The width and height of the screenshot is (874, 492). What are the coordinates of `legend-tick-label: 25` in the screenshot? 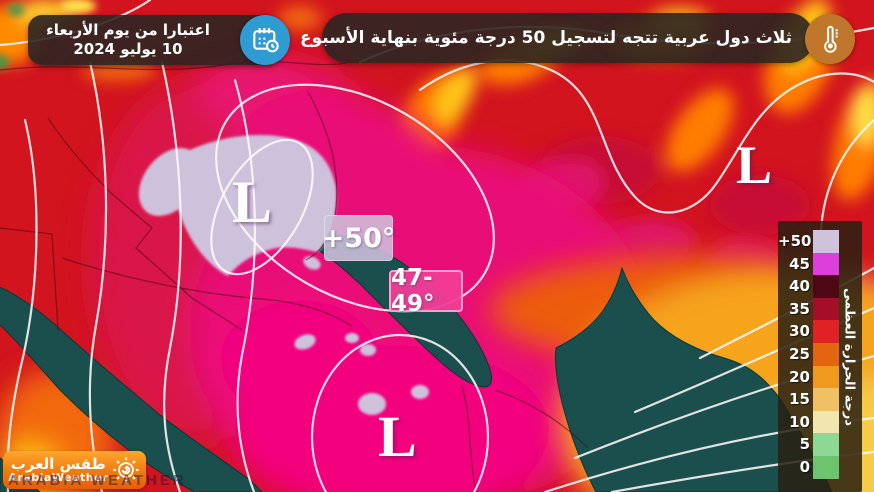 It's located at (799, 353).